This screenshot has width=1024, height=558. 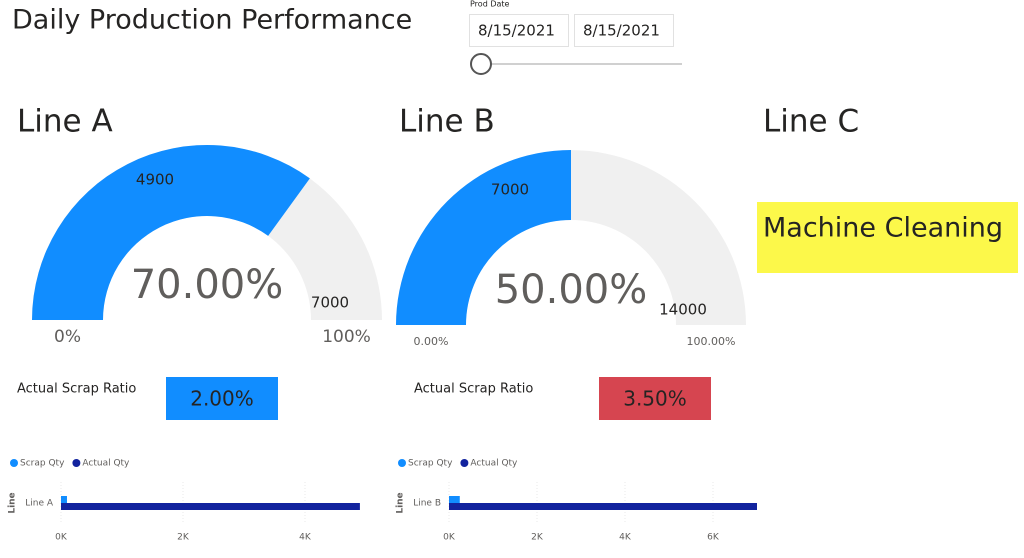 I want to click on x-tick-label: 6K, so click(x=713, y=538).